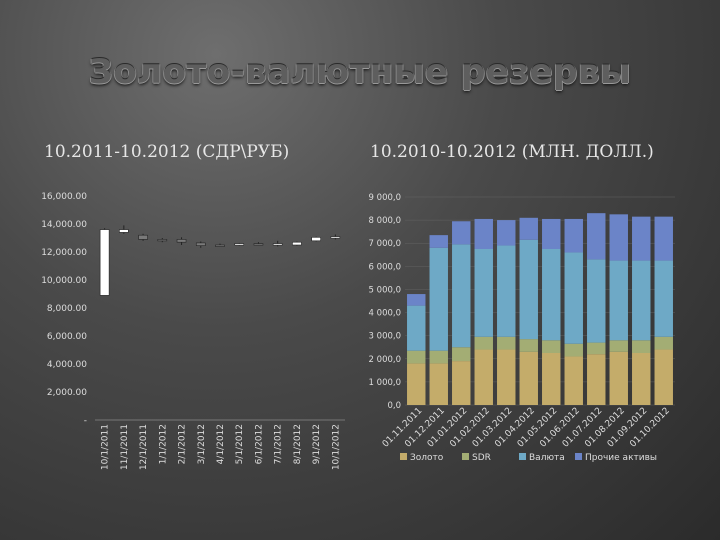 This screenshot has height=540, width=720. What do you see at coordinates (240, 444) in the screenshot?
I see `x-tick-label: 5/1/2012` at bounding box center [240, 444].